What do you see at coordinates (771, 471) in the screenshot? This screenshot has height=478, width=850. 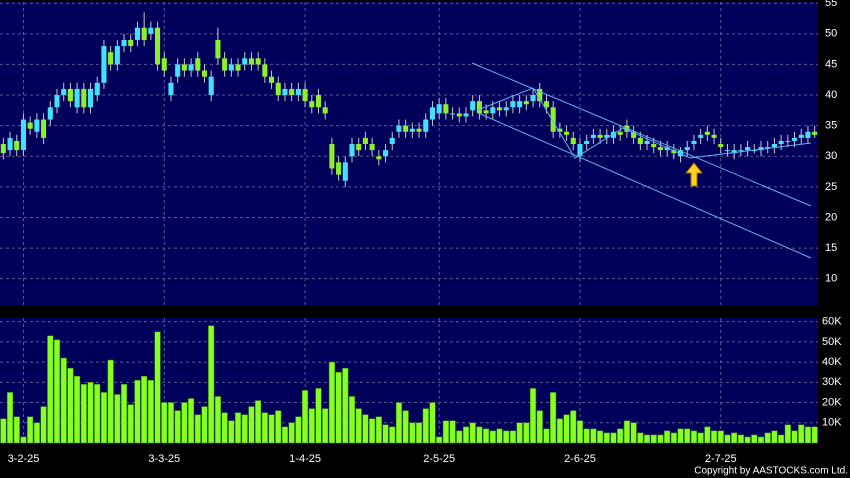 I see `copyright: Copyright by AASTOCKS.com Ltd.` at bounding box center [771, 471].